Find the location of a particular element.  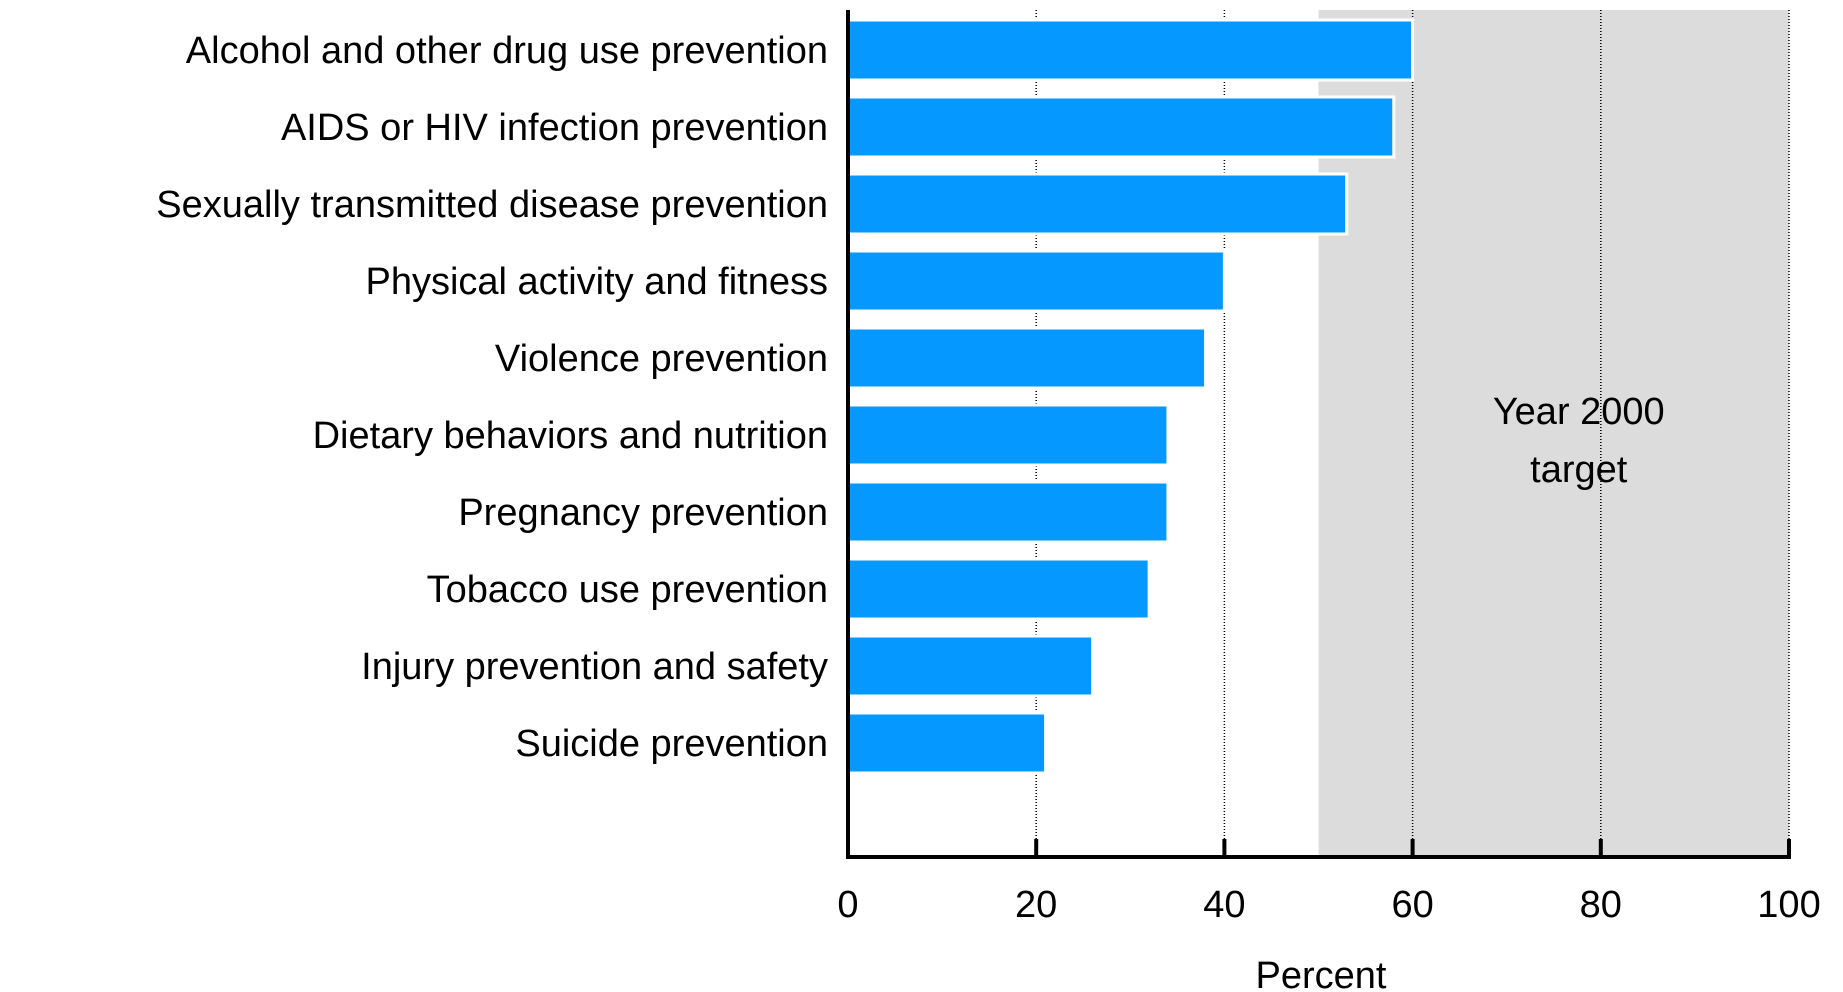

tick-label: 60 is located at coordinates (1412, 905).